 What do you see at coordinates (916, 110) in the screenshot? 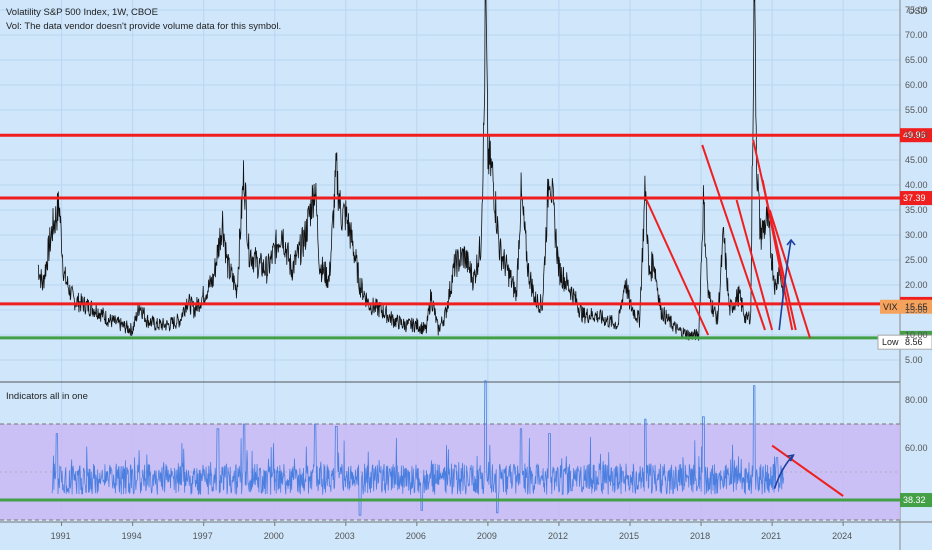
I see `y-tick-label: 55.00` at bounding box center [916, 110].